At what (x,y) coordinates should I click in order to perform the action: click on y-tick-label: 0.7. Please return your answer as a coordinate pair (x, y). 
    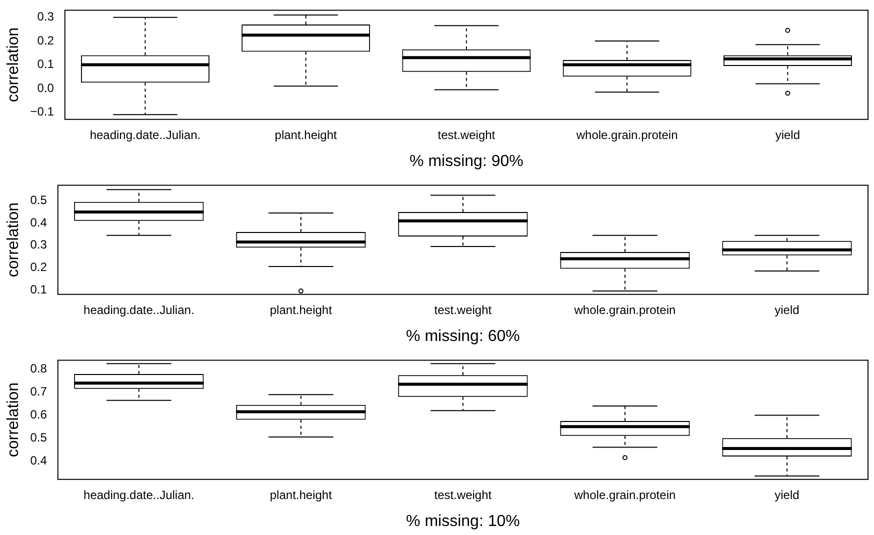
    Looking at the image, I should click on (39, 391).